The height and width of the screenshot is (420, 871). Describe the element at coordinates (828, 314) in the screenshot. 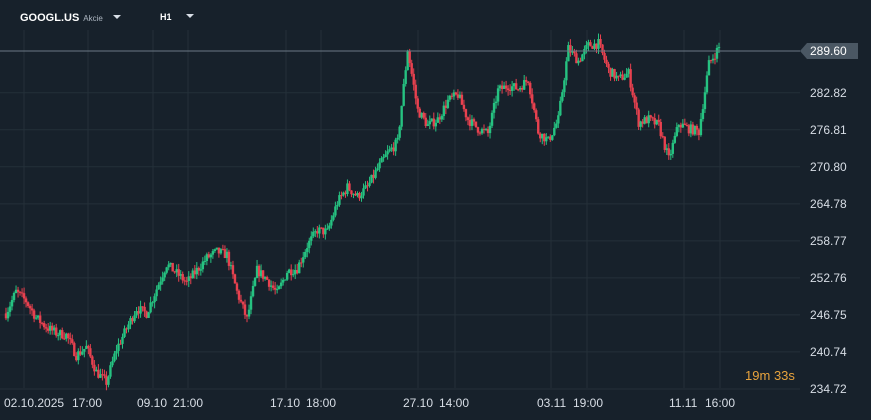

I see `y-tick-label: 246.75` at that location.